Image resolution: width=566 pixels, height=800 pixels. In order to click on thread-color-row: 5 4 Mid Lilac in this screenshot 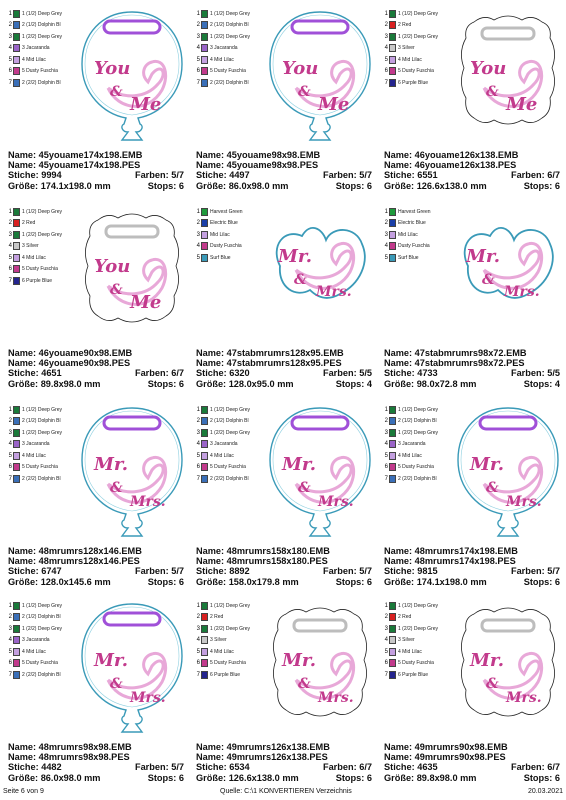, I will do `click(47, 60)`.